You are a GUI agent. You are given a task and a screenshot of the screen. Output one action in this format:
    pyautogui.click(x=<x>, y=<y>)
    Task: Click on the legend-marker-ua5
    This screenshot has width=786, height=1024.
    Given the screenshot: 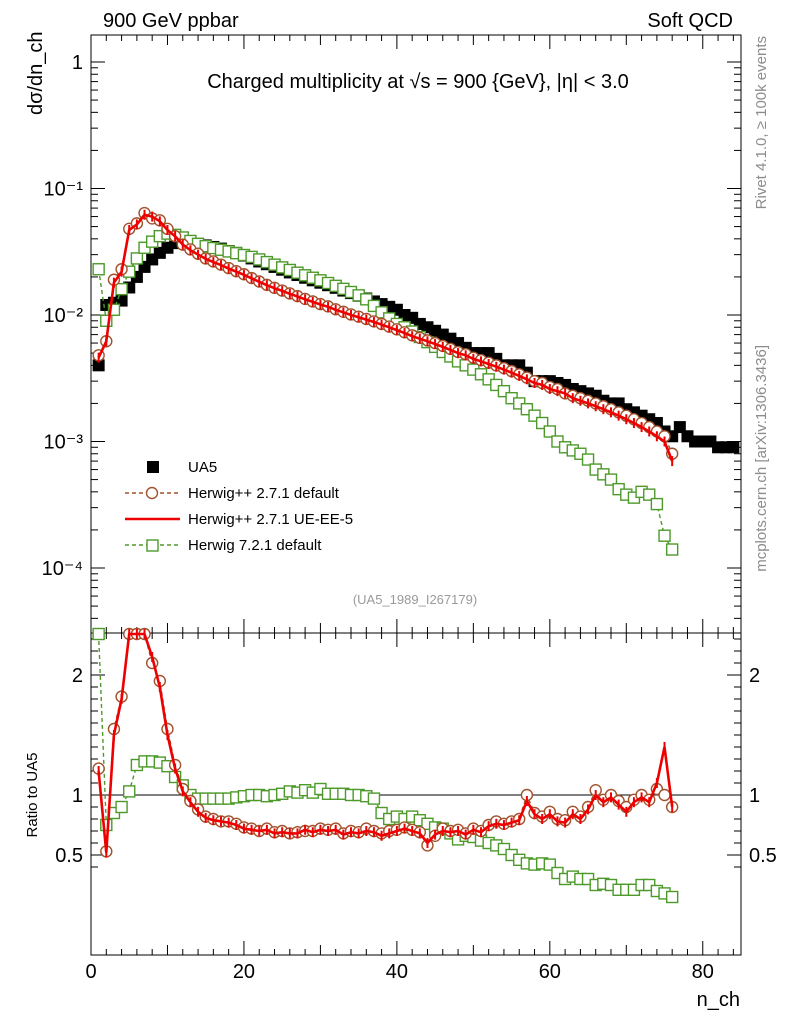 What is the action you would take?
    pyautogui.click(x=153, y=467)
    